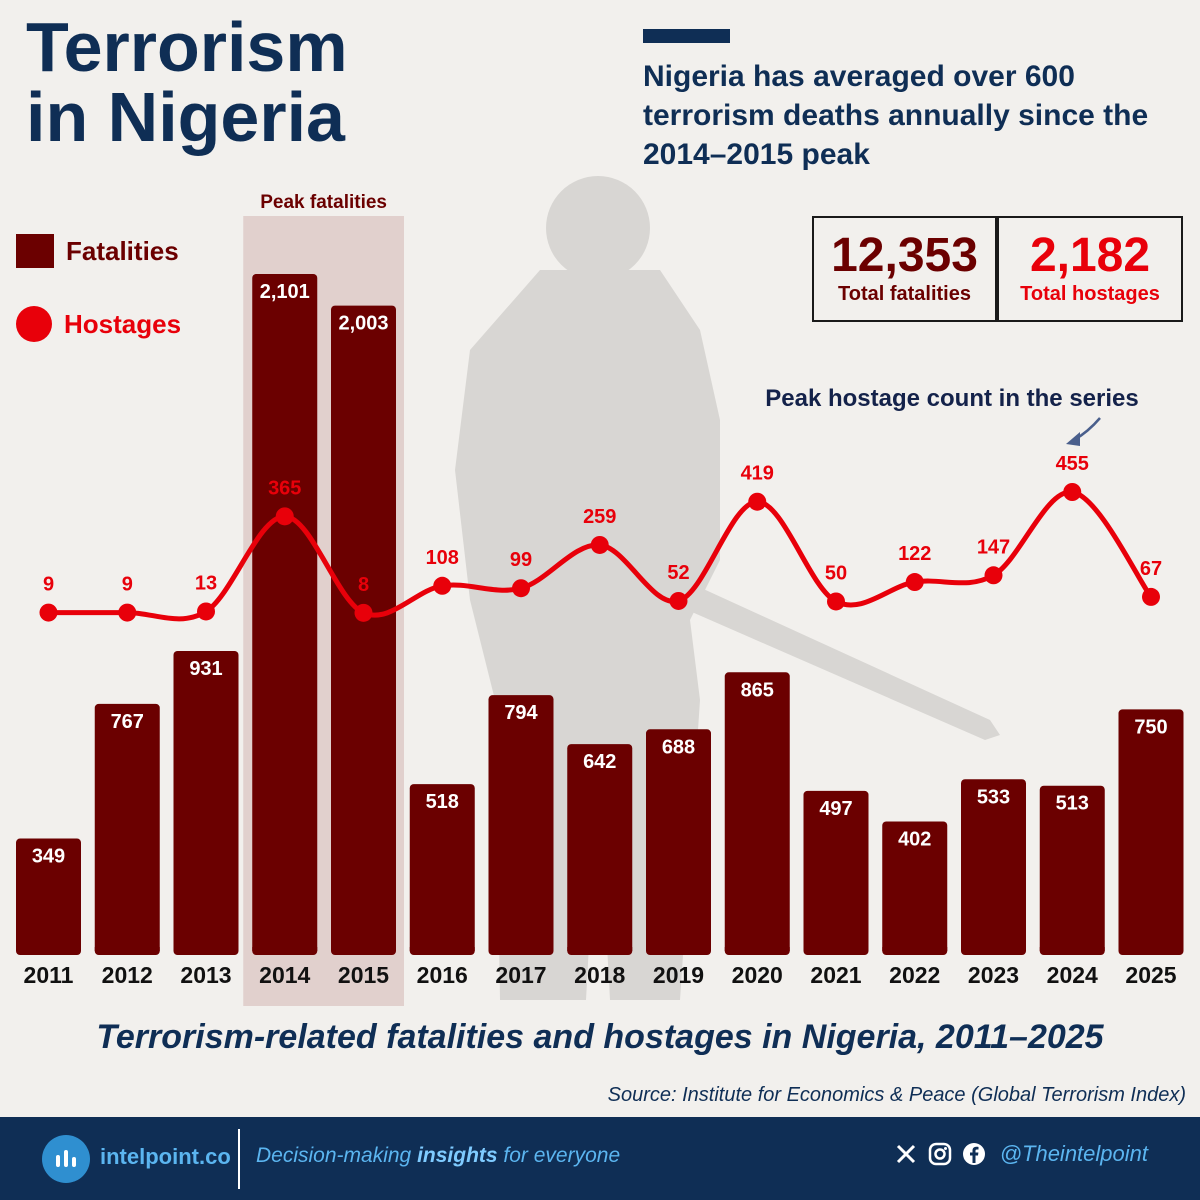 The height and width of the screenshot is (1200, 1200). I want to click on x-icon, so click(906, 1154).